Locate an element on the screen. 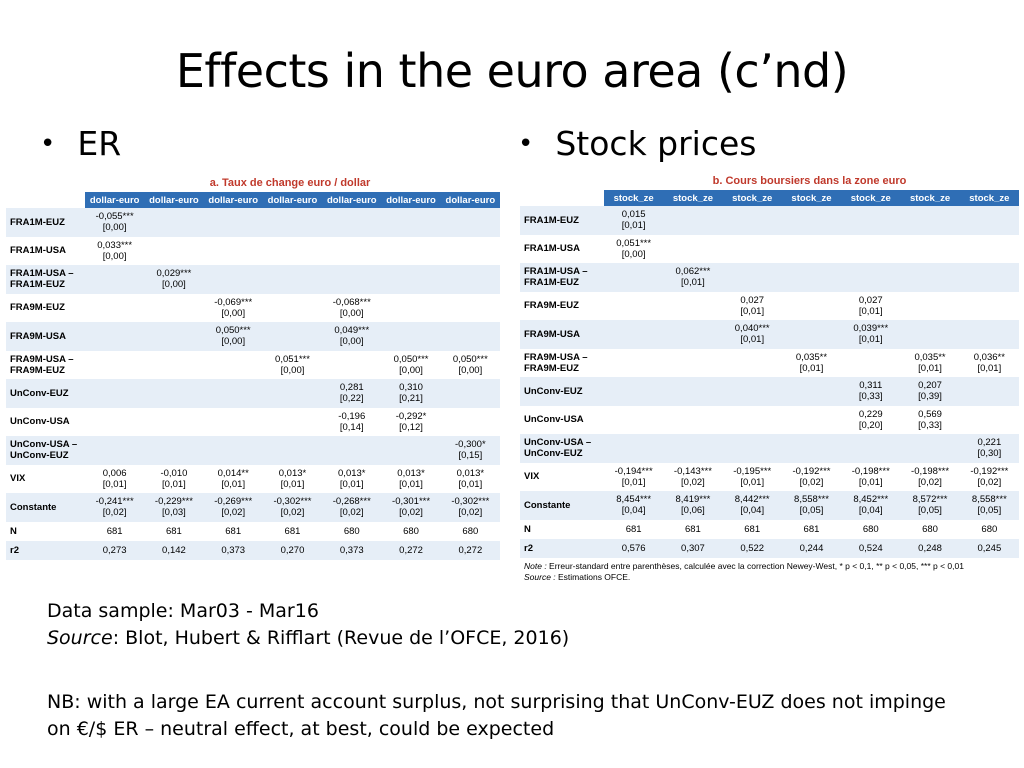  standard-error-value: [0,12] is located at coordinates (411, 427).